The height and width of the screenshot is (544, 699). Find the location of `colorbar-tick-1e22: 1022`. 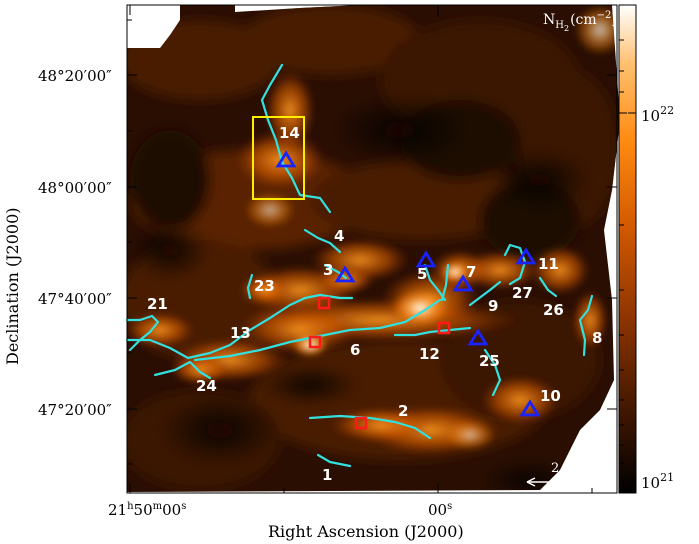

colorbar-tick-1e22: 1022 is located at coordinates (657, 114).